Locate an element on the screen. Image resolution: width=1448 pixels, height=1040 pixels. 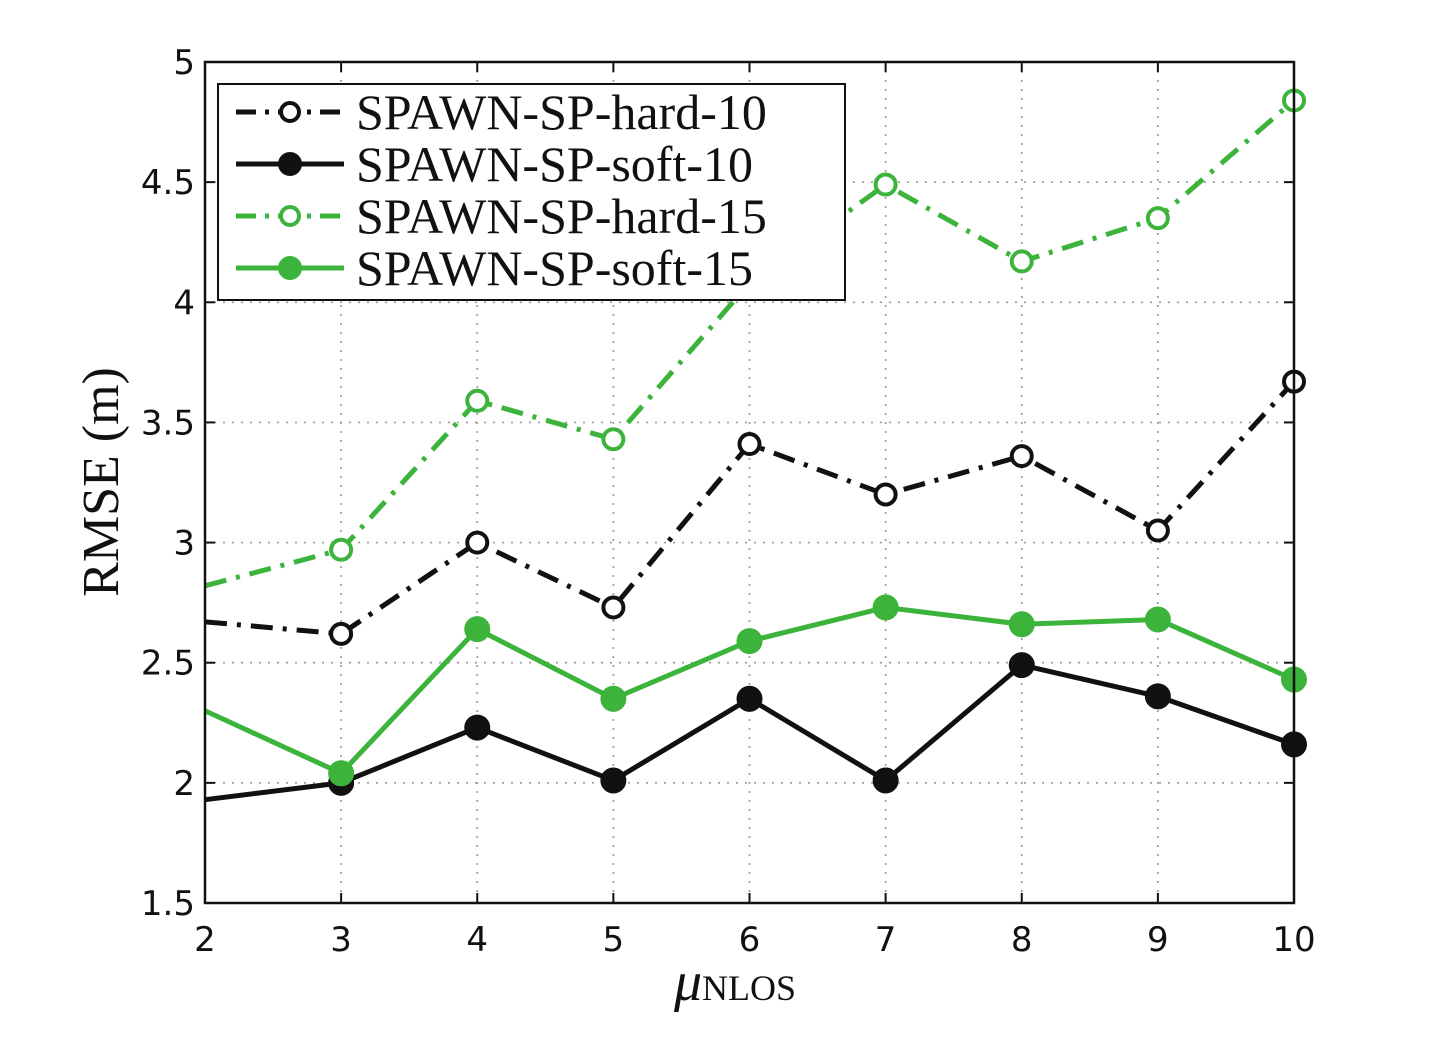
x-tick-label: 3 is located at coordinates (341, 940).